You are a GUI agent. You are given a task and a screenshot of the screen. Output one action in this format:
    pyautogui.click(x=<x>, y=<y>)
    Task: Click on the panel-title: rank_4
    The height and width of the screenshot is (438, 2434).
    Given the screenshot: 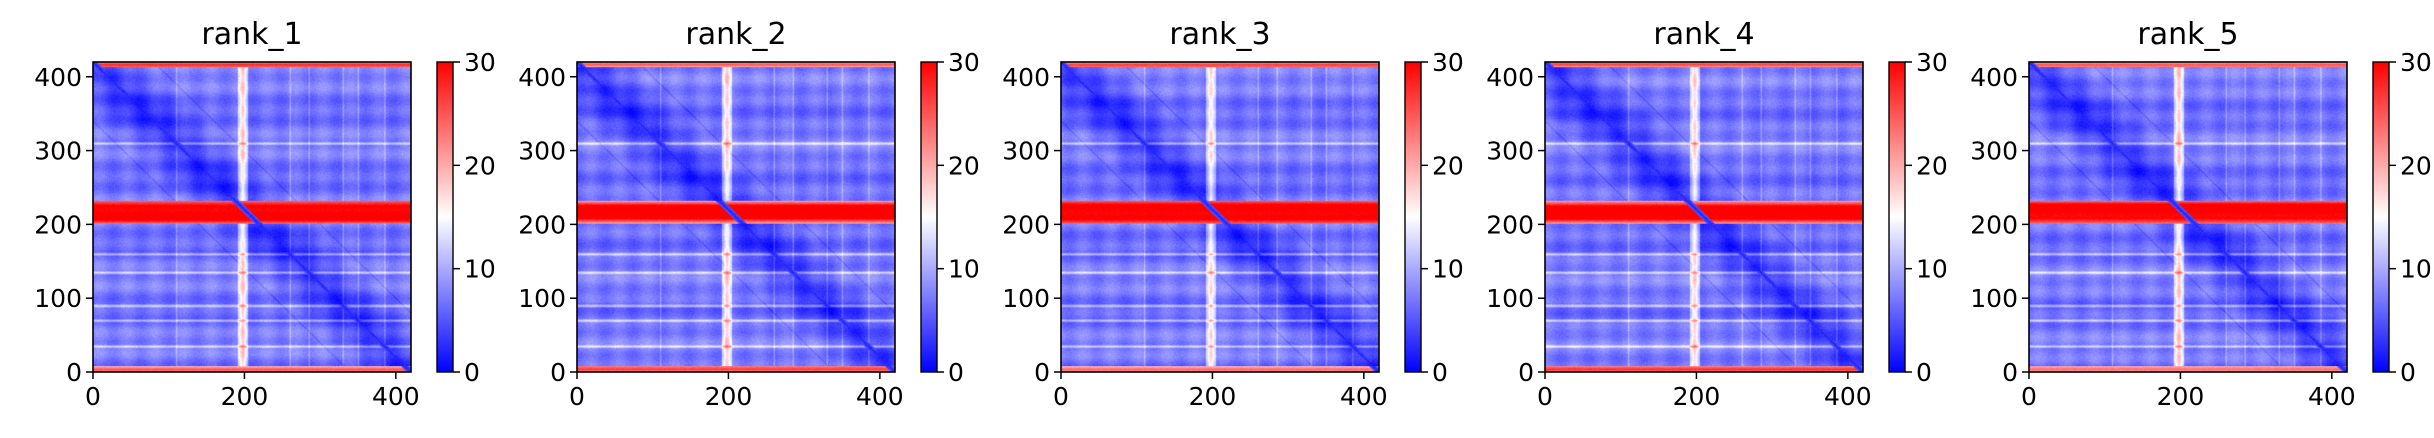 What is the action you would take?
    pyautogui.click(x=1703, y=34)
    